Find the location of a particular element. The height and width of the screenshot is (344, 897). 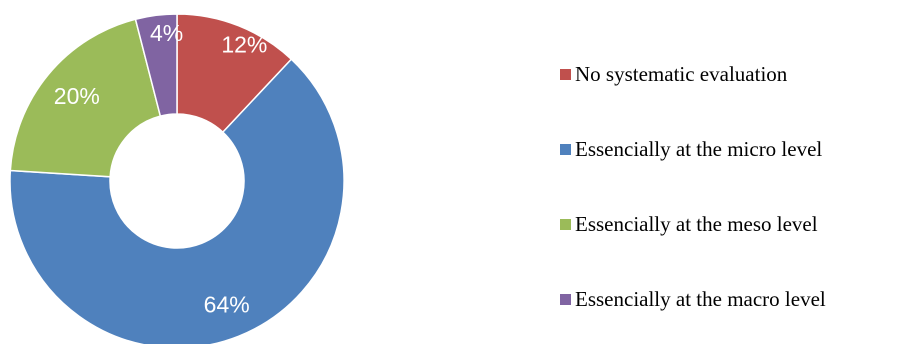

data-label-2: 64% is located at coordinates (227, 305).